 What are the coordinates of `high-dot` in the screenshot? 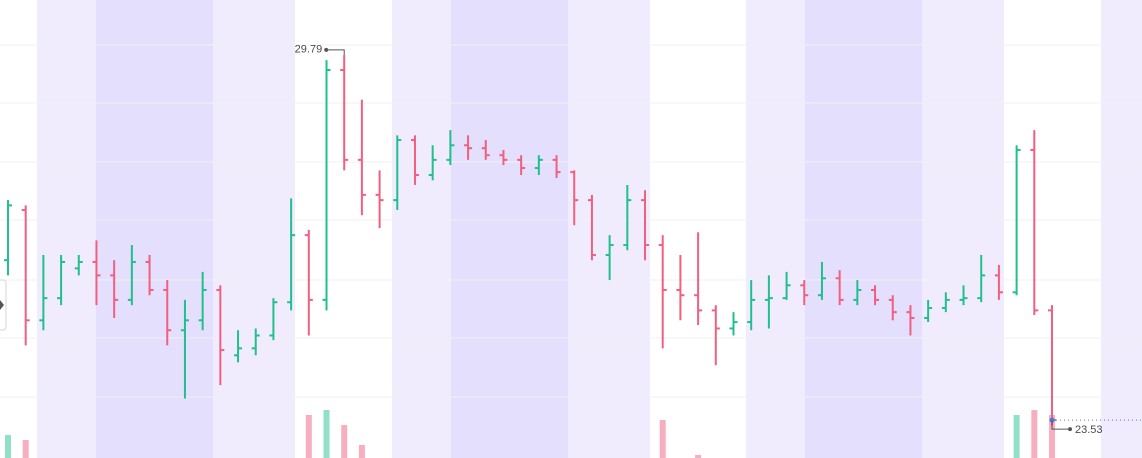 It's located at (326, 49).